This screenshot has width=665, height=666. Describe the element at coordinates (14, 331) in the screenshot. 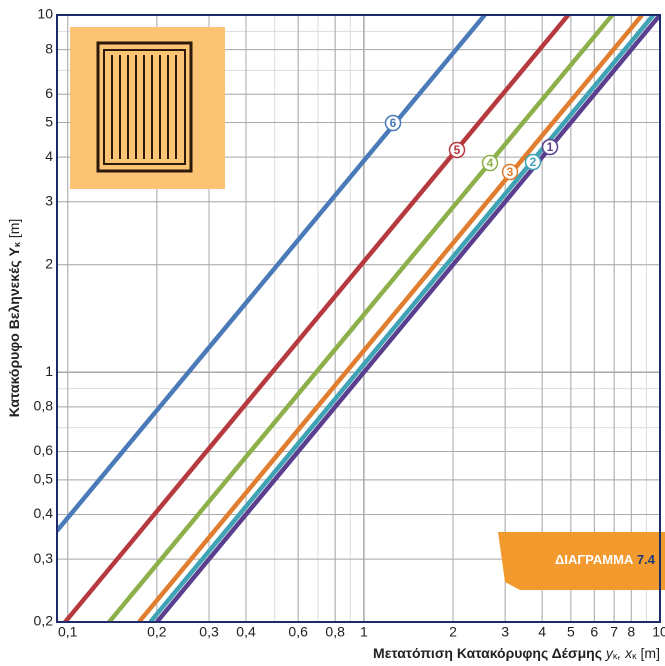

I see `y-label-text: Κατακόρυφο Βεληνεκές Y` at that location.